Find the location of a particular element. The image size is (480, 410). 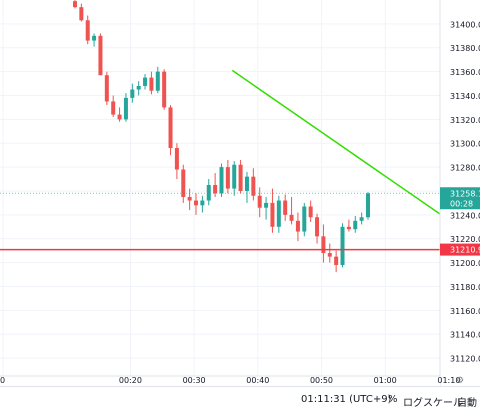

price-tick-label: 31140.0 is located at coordinates (465, 335).